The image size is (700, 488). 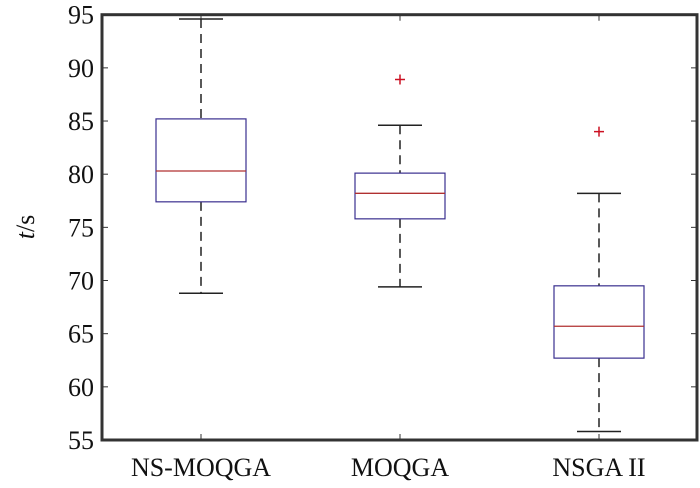 I want to click on y-tick-label: 85, so click(x=81, y=121).